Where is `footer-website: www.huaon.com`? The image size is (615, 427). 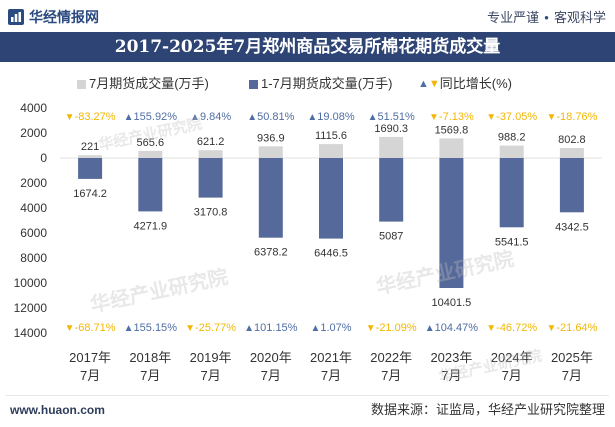 footer-website: www.huaon.com is located at coordinates (57, 410).